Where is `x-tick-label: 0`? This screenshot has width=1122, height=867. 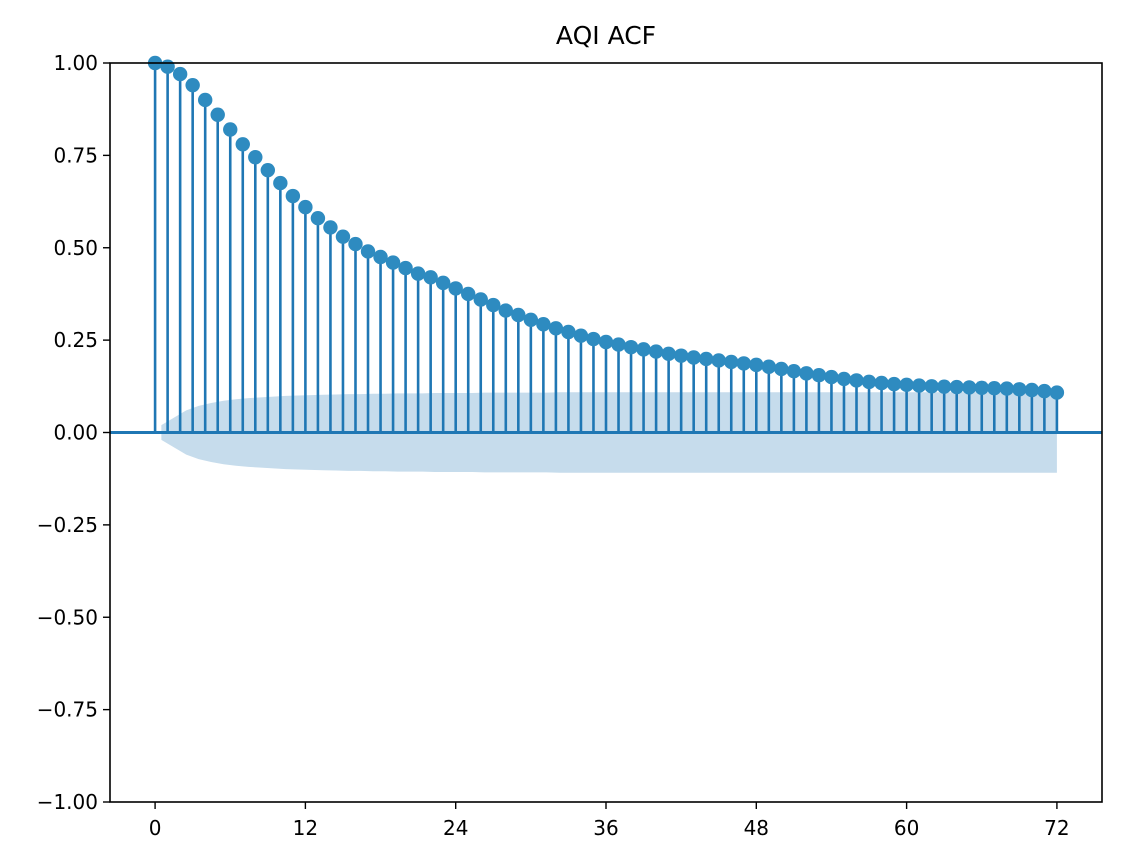
x-tick-label: 0 is located at coordinates (155, 828).